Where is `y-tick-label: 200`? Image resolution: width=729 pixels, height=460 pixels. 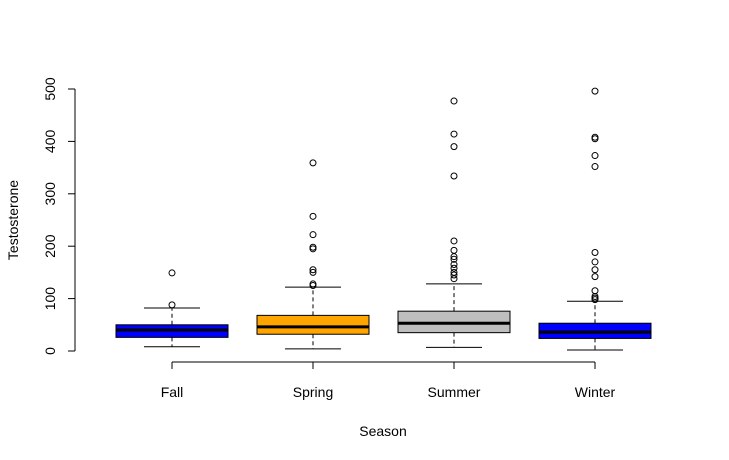
y-tick-label: 200 is located at coordinates (50, 246).